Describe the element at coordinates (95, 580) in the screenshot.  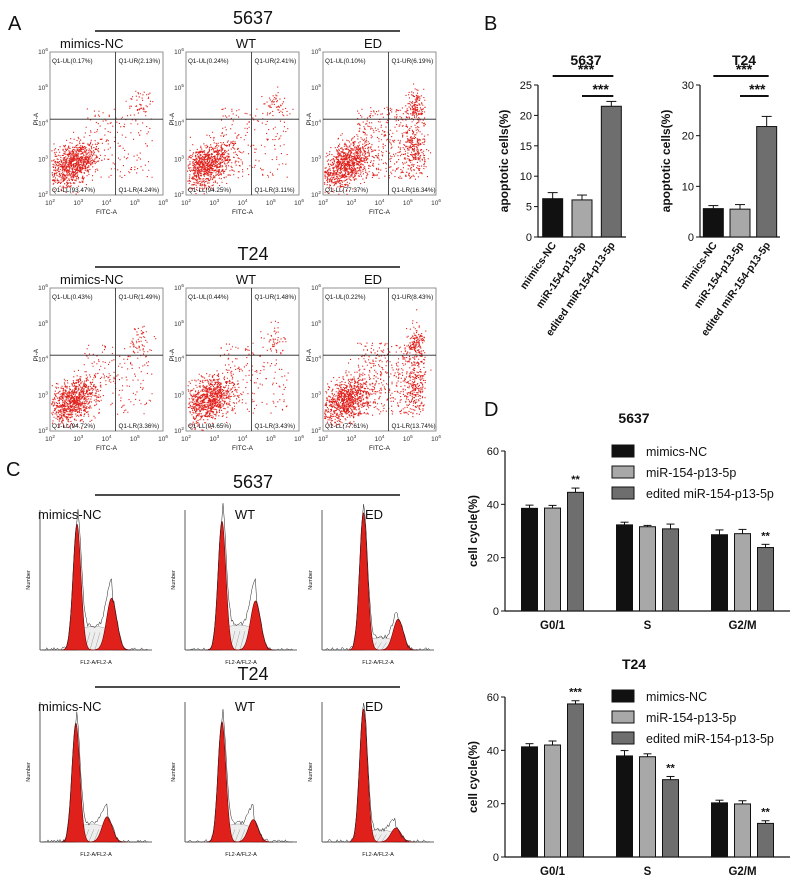
I see `cycle-raw-trace` at that location.